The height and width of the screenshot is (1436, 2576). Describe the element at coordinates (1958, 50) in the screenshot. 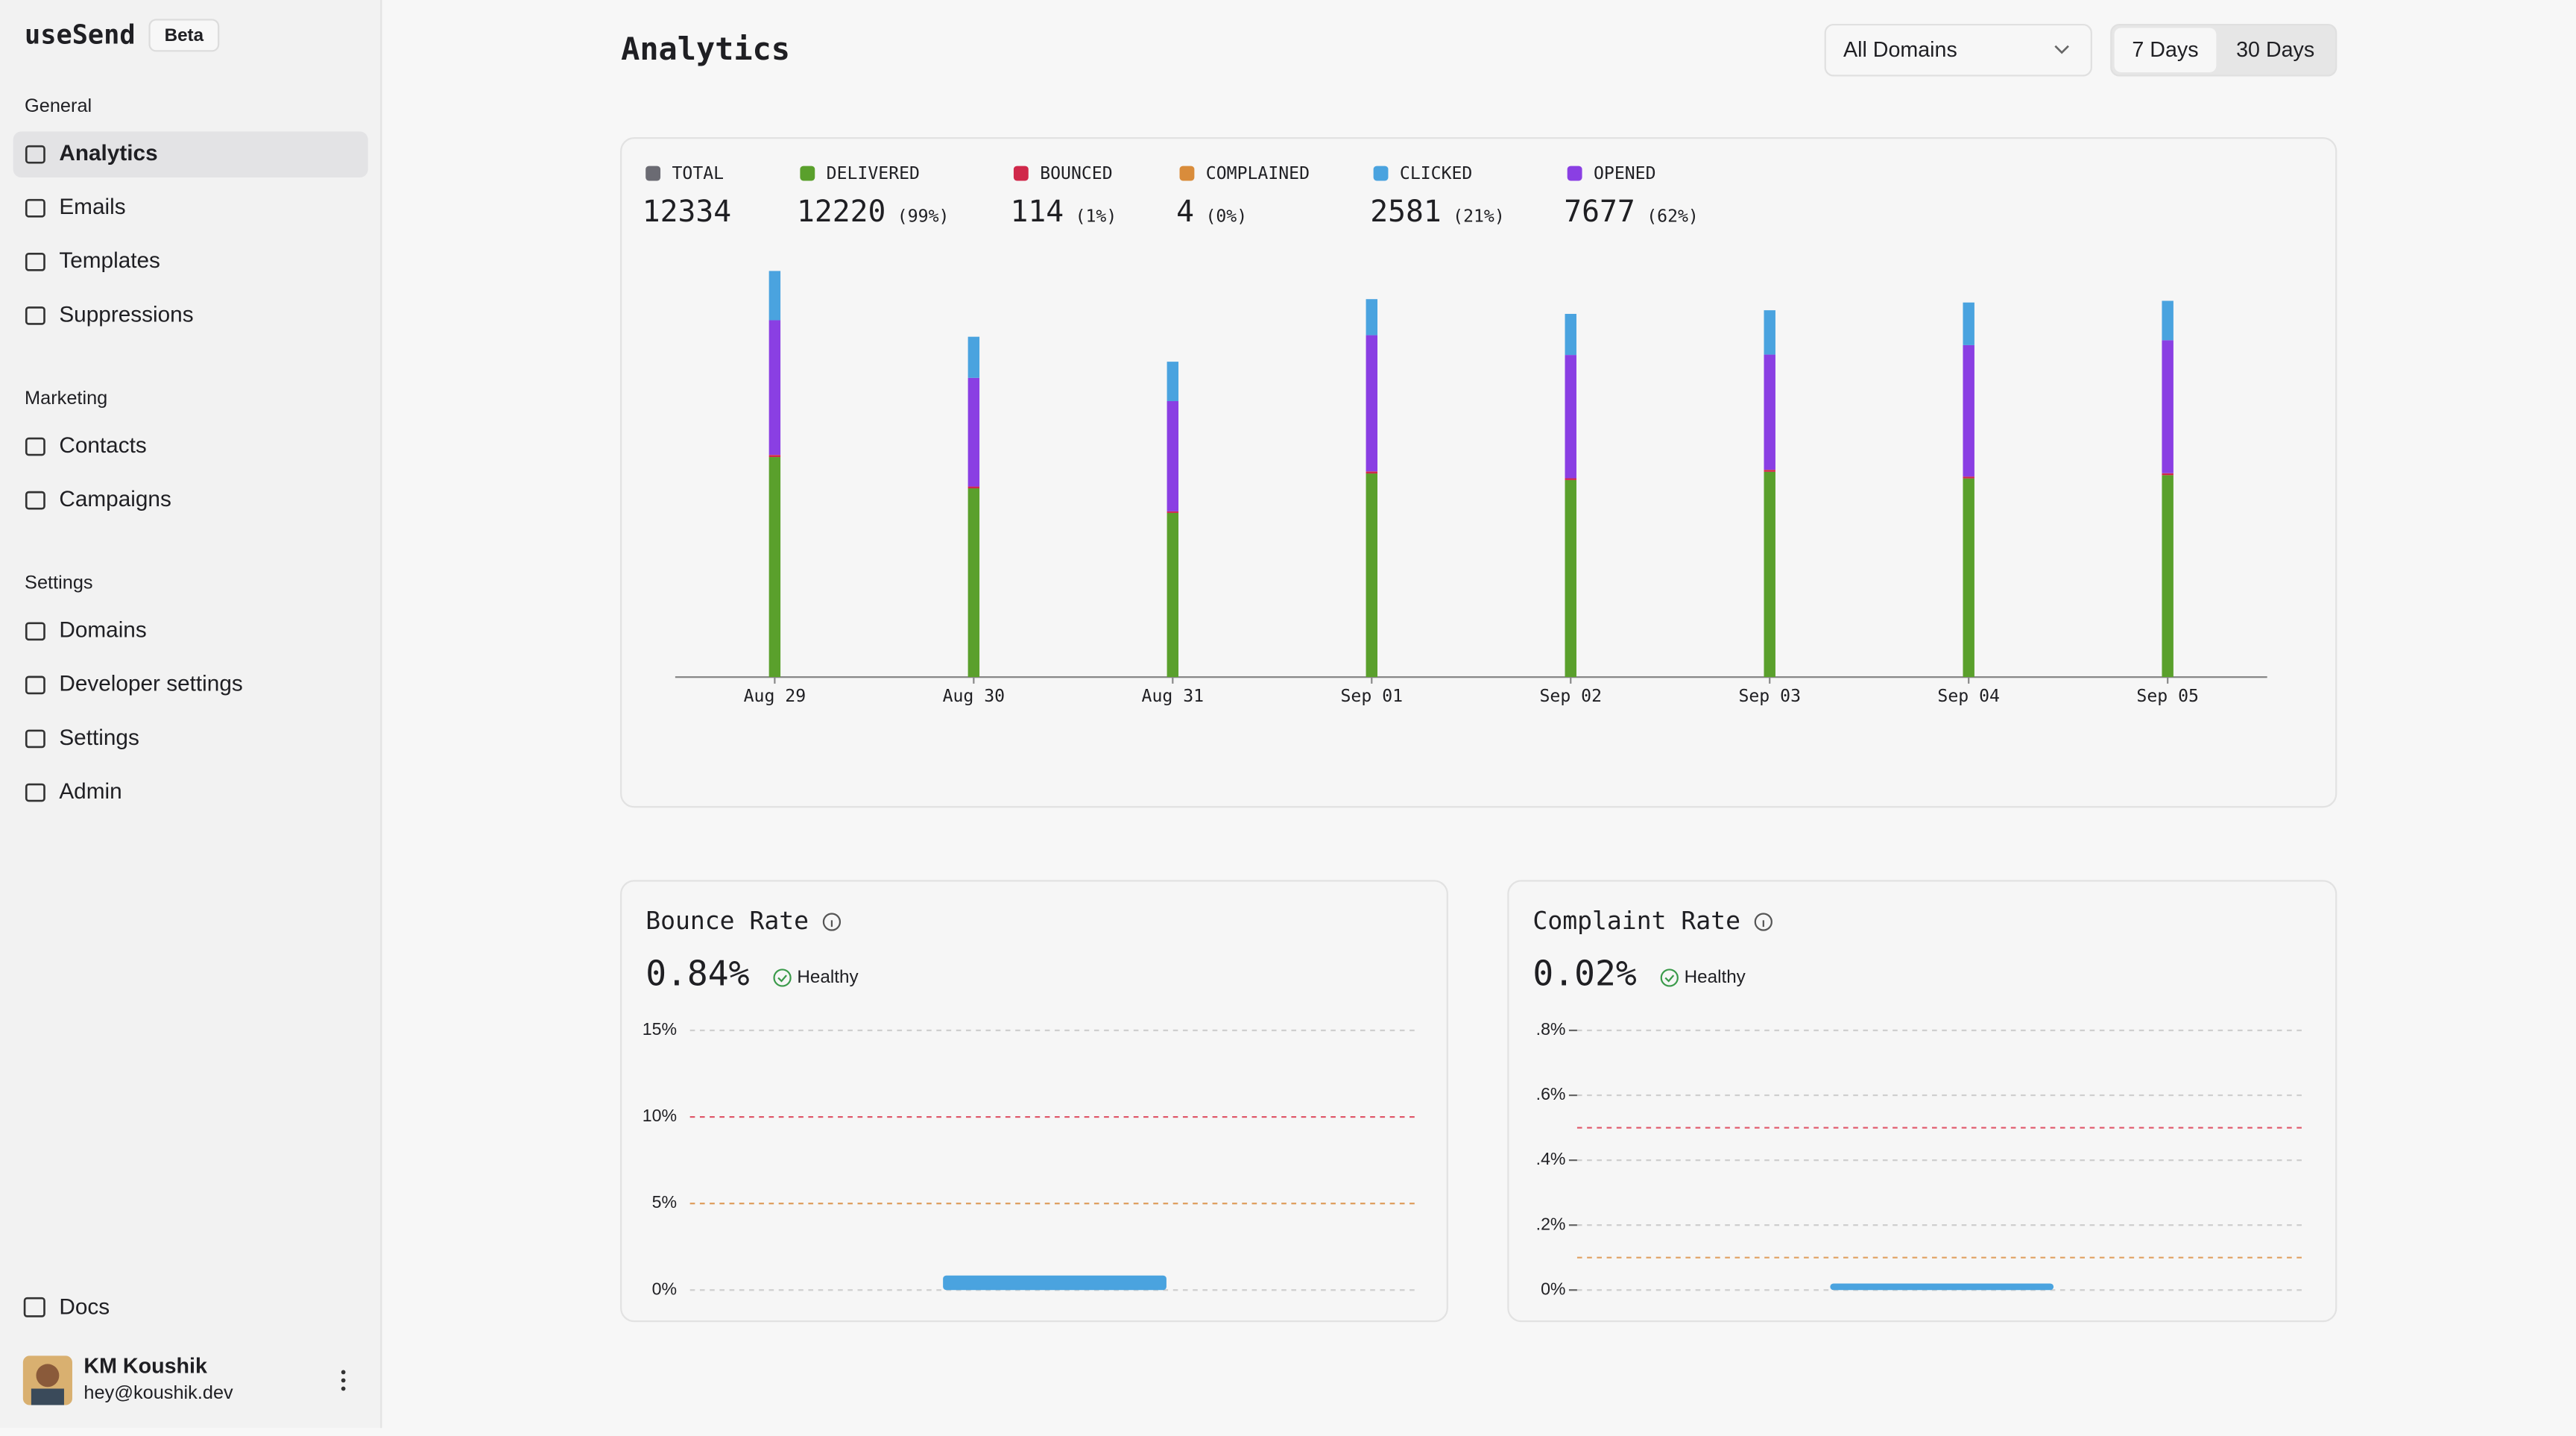

I see `domain-select: All Domains` at that location.